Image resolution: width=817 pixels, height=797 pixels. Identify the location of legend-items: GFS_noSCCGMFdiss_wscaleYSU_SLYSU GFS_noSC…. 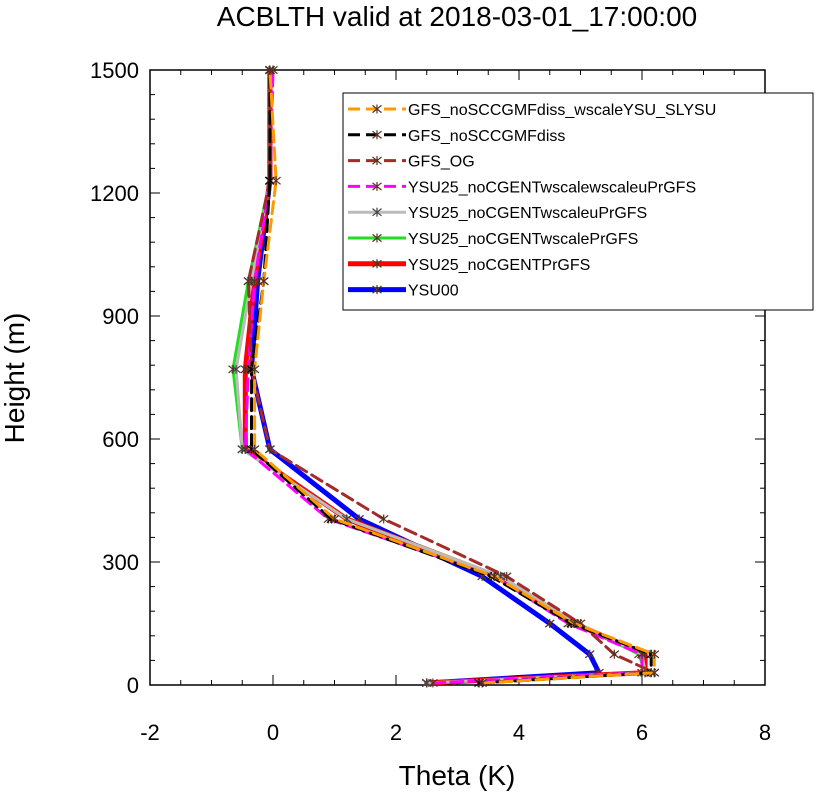
(532, 201).